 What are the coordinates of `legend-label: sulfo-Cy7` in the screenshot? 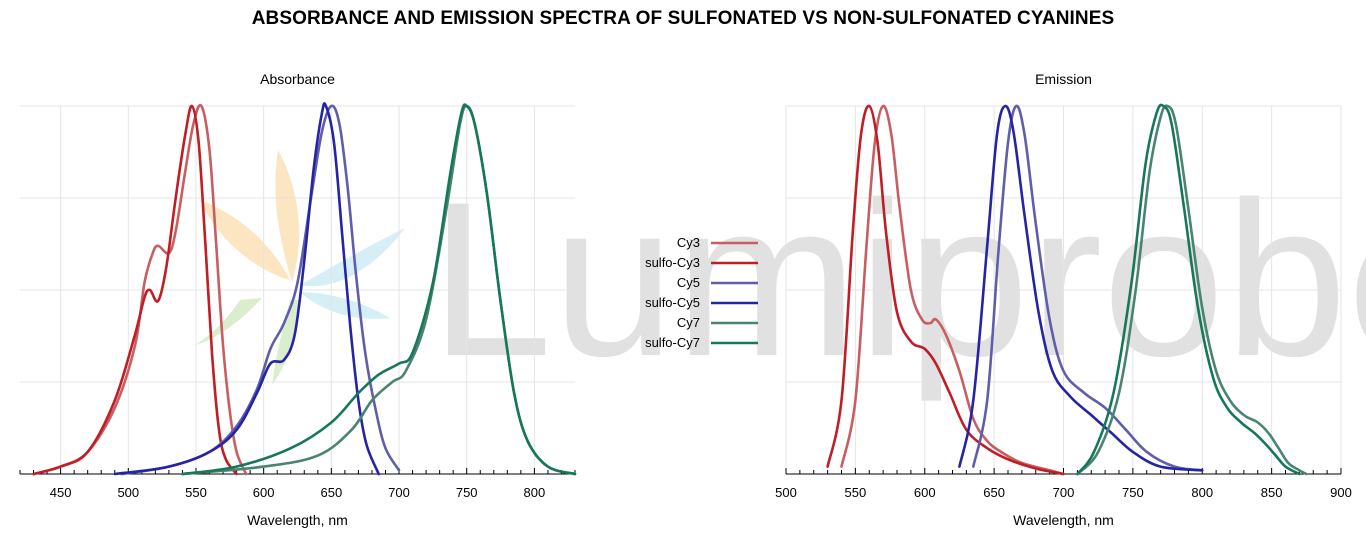 It's located at (672, 342).